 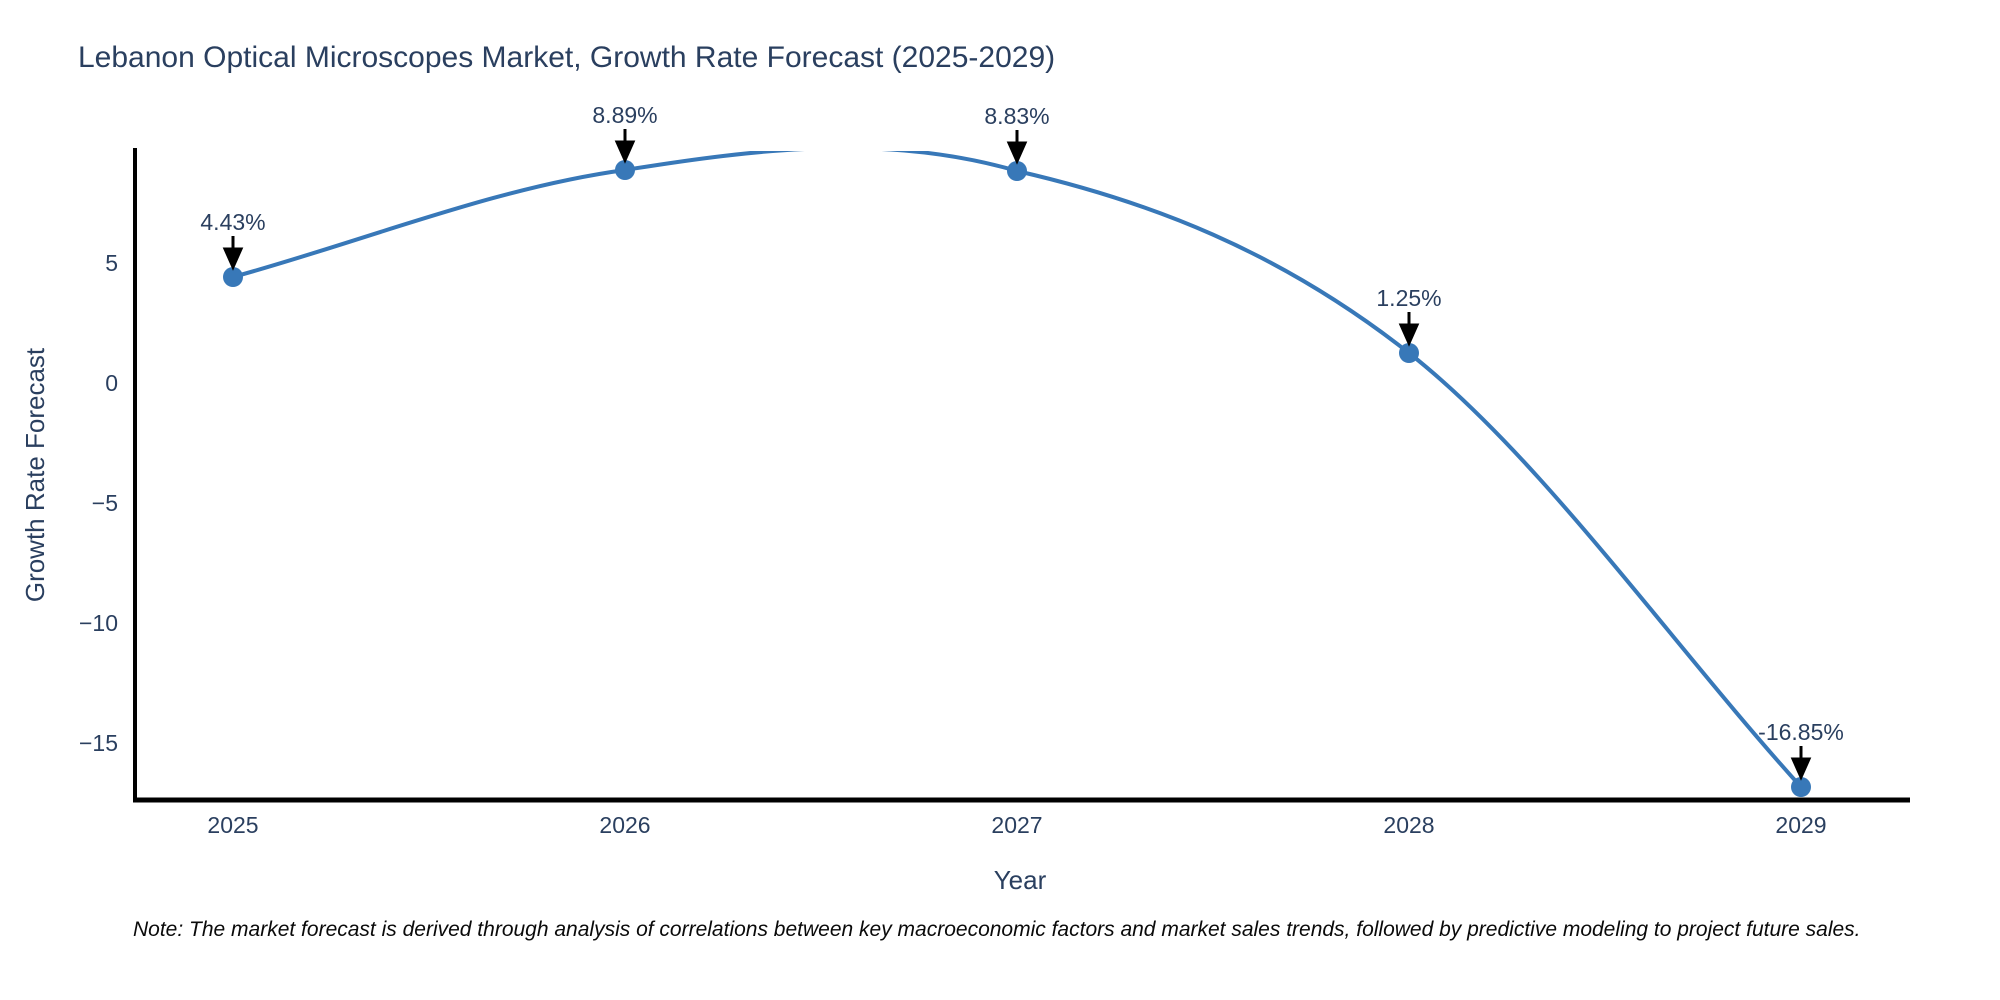 What do you see at coordinates (1409, 298) in the screenshot?
I see `point-label-2028: 1.25%` at bounding box center [1409, 298].